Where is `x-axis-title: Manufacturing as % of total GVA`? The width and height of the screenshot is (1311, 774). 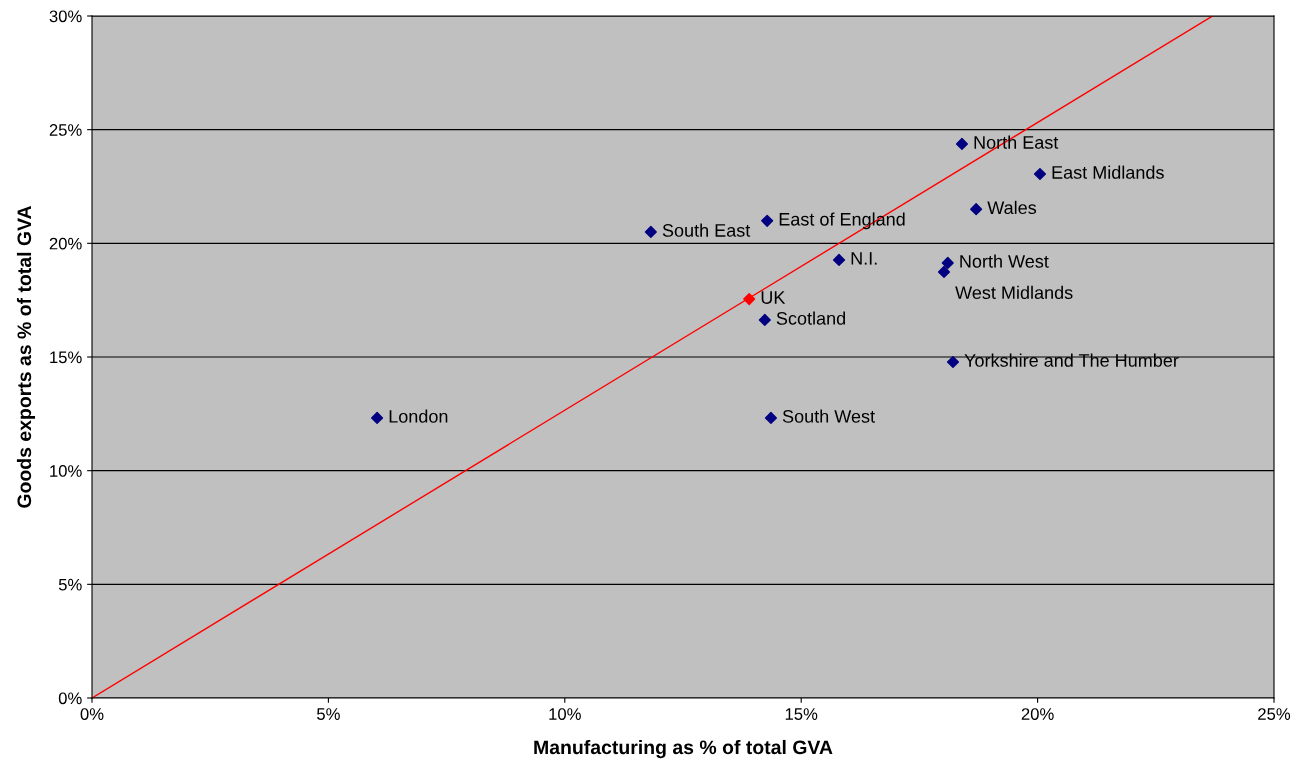
x-axis-title: Manufacturing as % of total GVA is located at coordinates (683, 749).